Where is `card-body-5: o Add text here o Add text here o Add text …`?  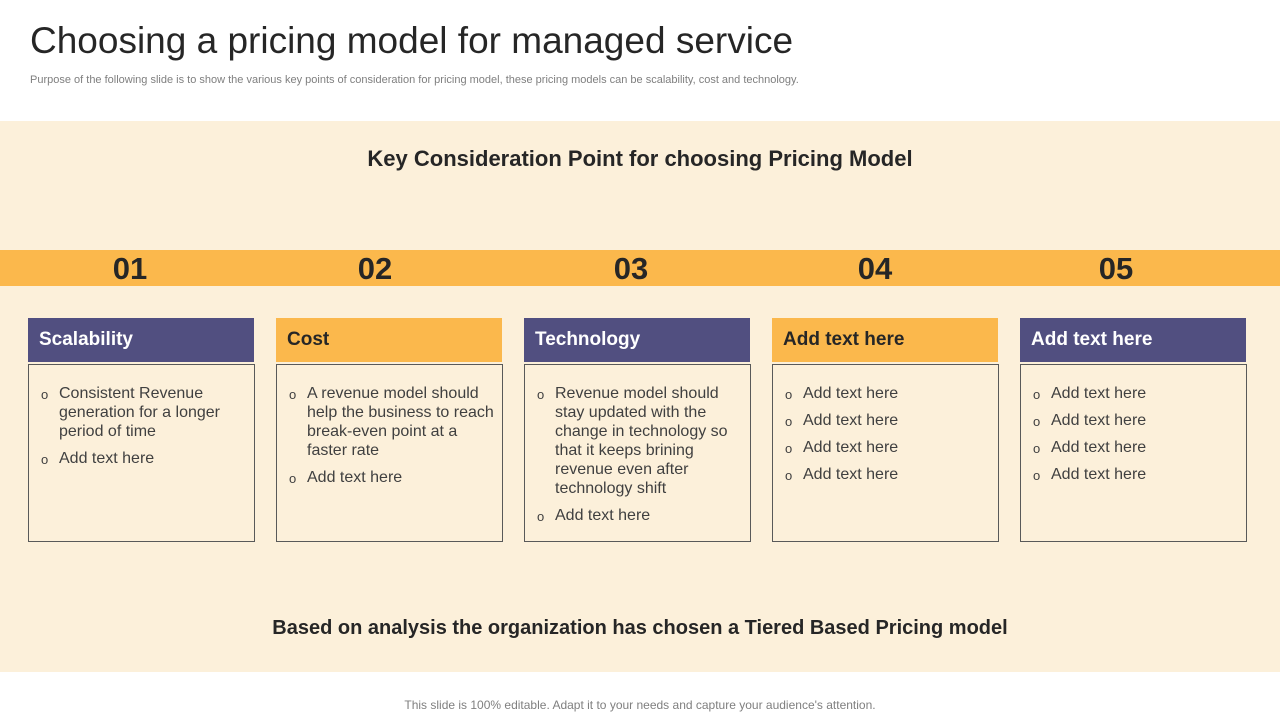
card-body-5: o Add text here o Add text here o Add text … is located at coordinates (1133, 453).